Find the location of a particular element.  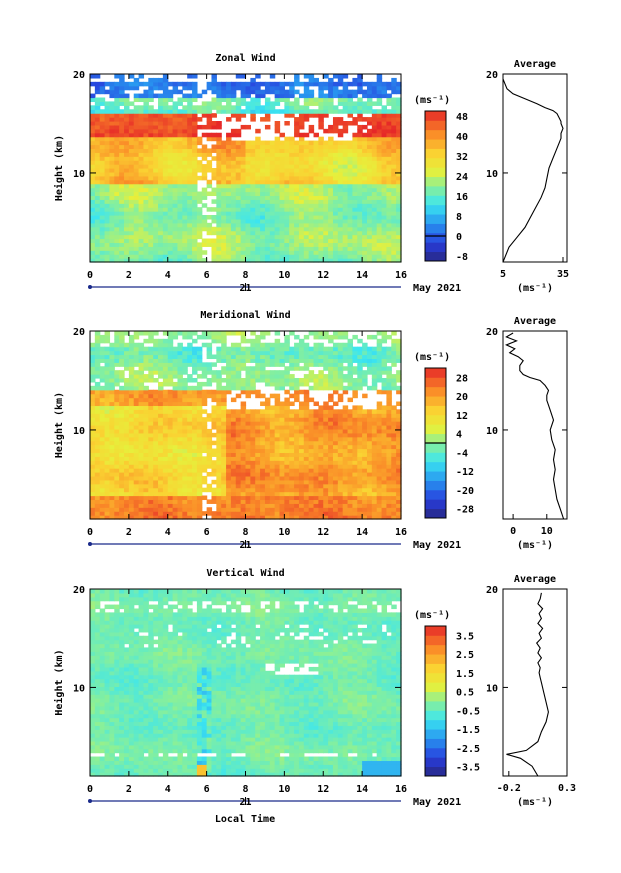

day-label: 21 is located at coordinates (245, 288).